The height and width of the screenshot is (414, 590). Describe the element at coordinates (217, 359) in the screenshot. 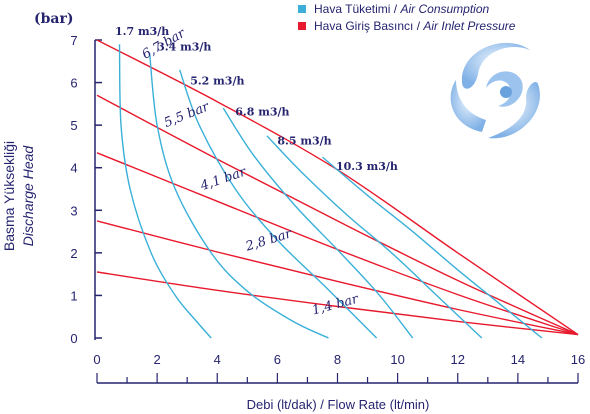

I see `x-tick-label-2: 4` at that location.